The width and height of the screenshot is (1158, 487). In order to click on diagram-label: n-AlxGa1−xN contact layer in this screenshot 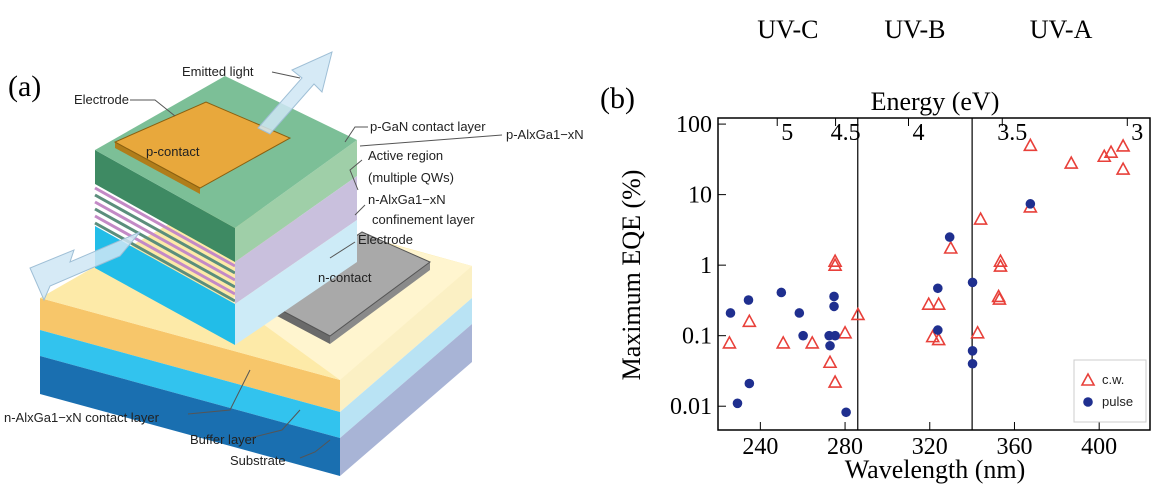, I will do `click(82, 417)`.